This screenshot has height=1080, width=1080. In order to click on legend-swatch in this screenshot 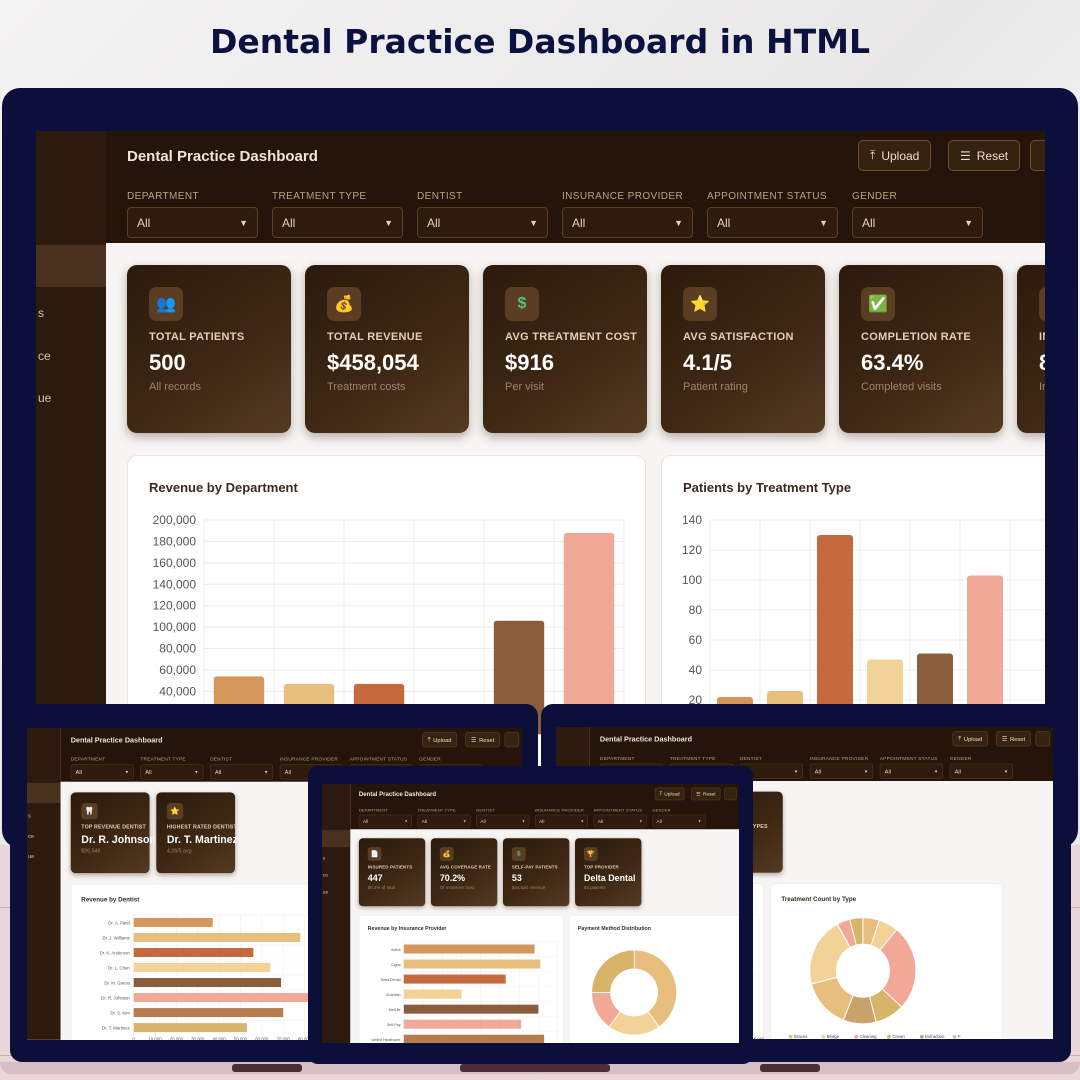, I will do `click(856, 1036)`.